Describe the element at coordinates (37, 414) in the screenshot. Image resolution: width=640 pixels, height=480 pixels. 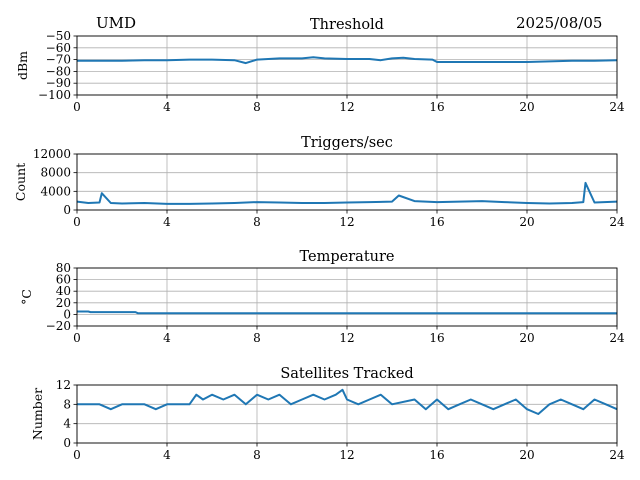
I see `satellites-ylabel: Number` at that location.